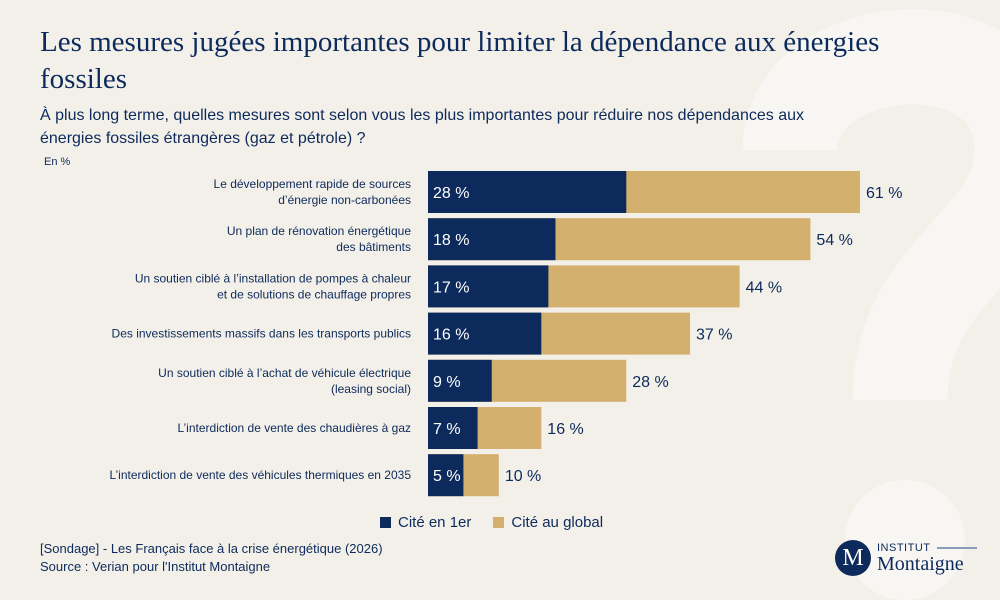 This screenshot has height=600, width=1000. Describe the element at coordinates (451, 335) in the screenshot. I see `label-first: 16 %` at that location.